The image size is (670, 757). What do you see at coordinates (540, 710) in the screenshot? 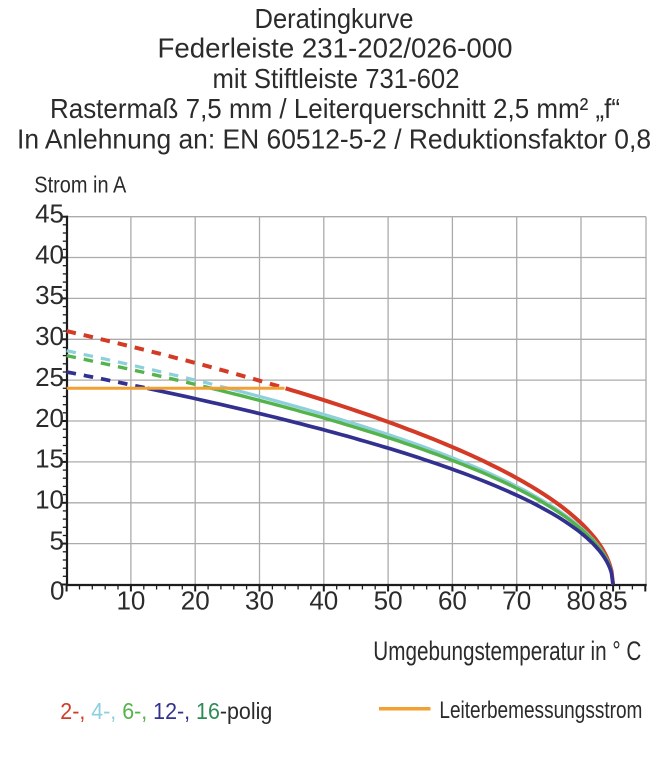
I see `svg-text: Leiterbemessungsstrom` at bounding box center [540, 710].